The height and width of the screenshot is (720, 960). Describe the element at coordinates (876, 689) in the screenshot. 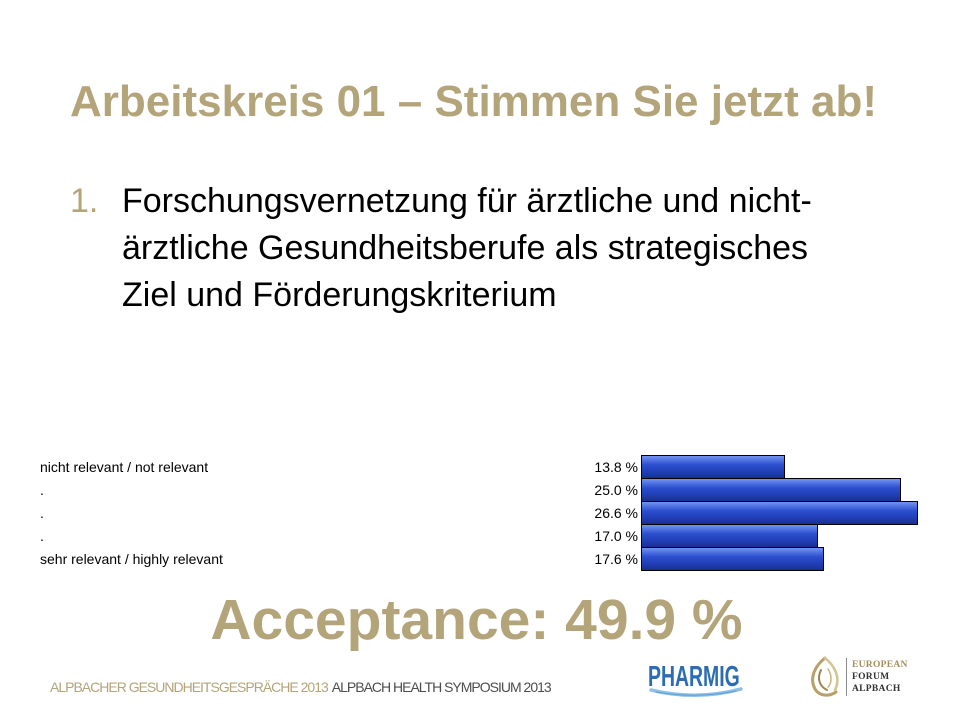

I see `forum-line: ALPBACH` at that location.